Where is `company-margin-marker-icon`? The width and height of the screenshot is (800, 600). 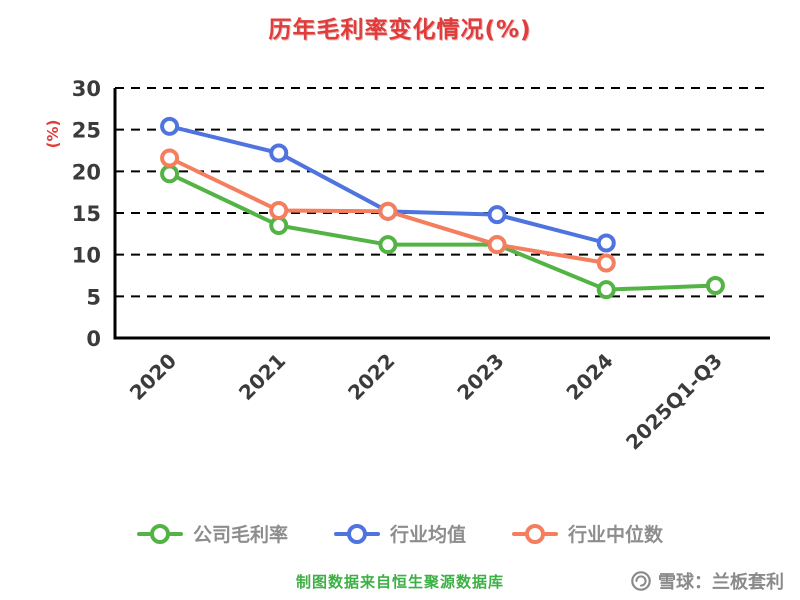 company-margin-marker-icon is located at coordinates (159, 533).